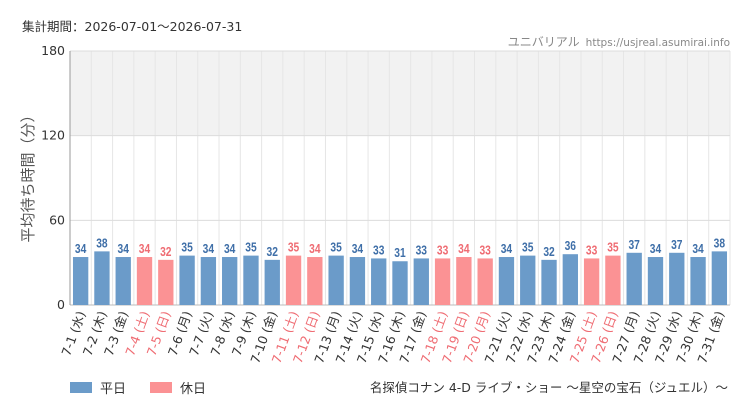 This screenshot has width=750, height=410. Describe the element at coordinates (53, 135) in the screenshot. I see `y-tick-label: 120` at that location.